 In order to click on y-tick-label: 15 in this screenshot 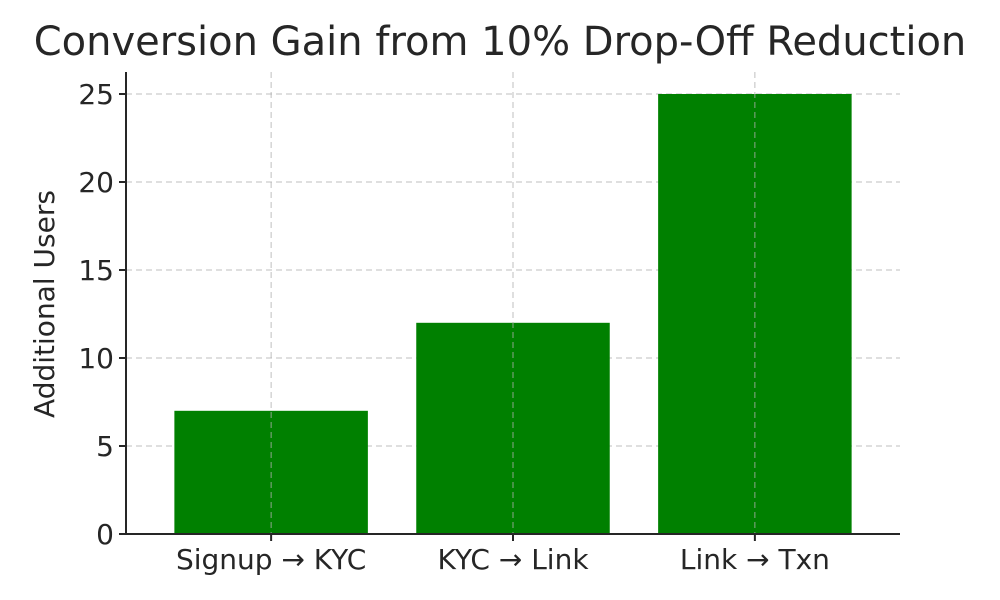, I will do `click(96, 270)`.